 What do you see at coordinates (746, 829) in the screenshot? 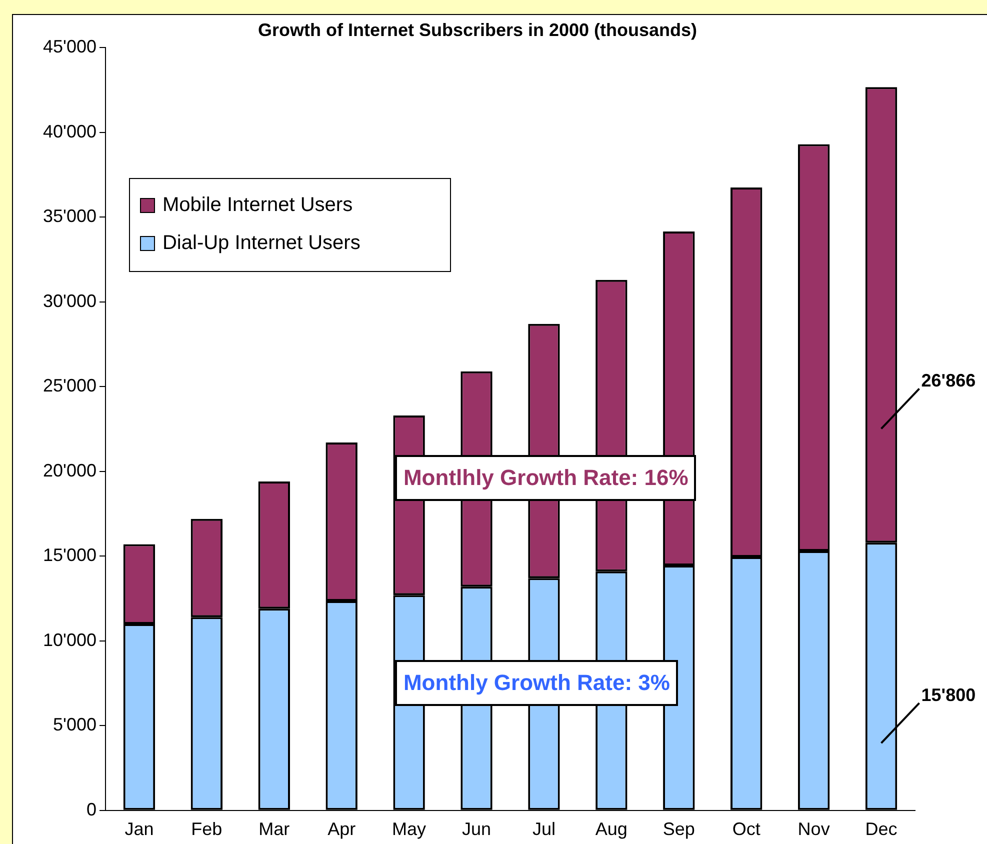
I see `x-tick-label: Oct` at bounding box center [746, 829].